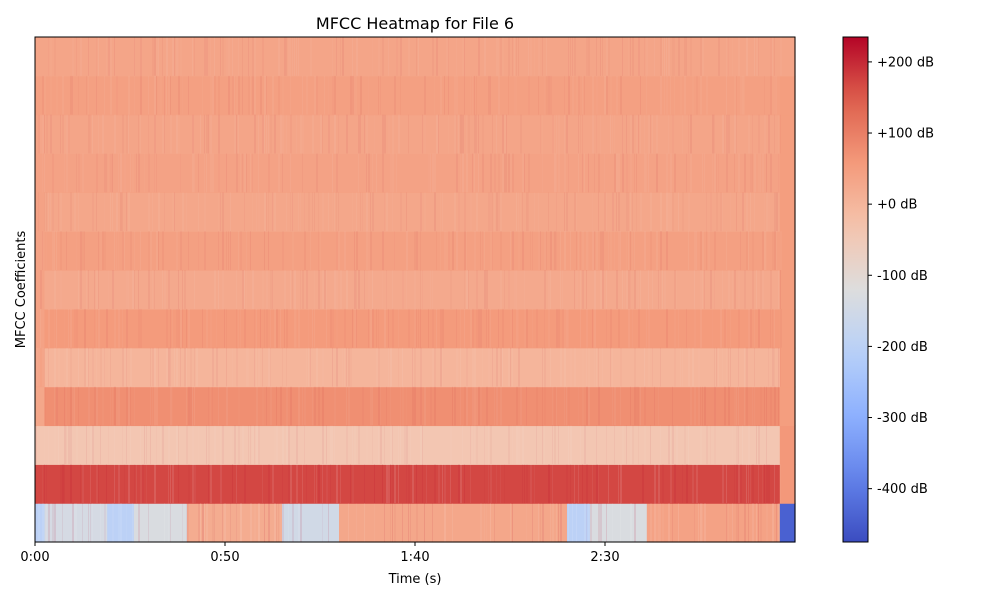 This screenshot has height=600, width=1000. I want to click on heatmap-cell-c10-s0, so click(40, 134).